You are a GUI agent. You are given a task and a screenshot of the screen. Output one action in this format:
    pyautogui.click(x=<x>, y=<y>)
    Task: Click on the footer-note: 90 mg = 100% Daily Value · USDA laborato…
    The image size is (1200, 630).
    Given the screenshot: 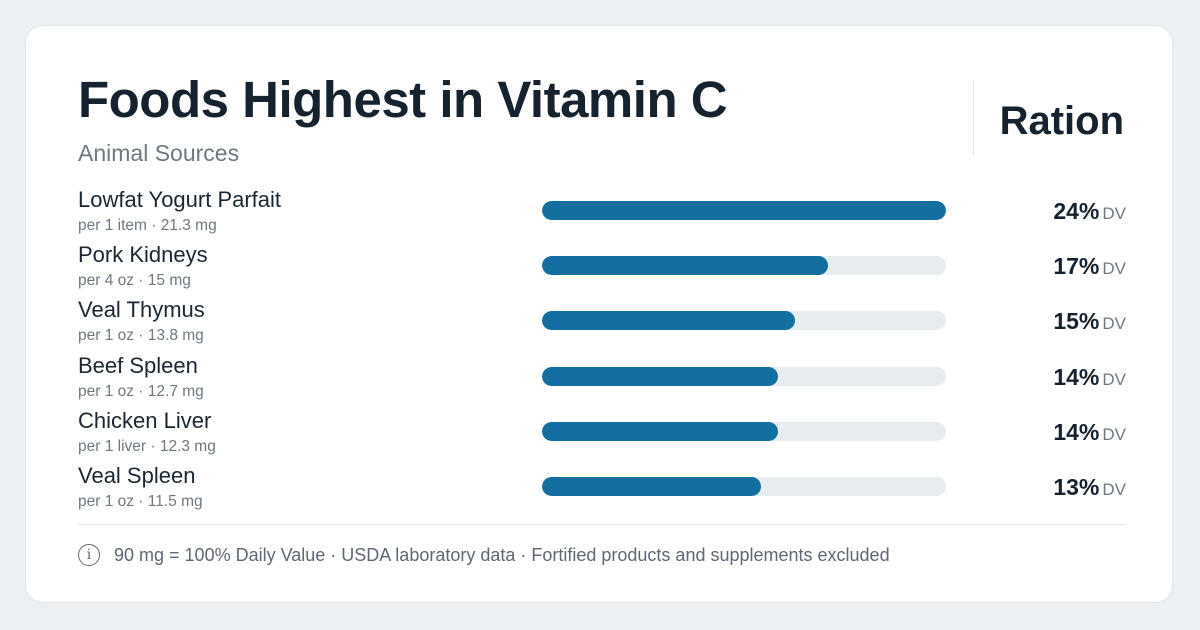 What is the action you would take?
    pyautogui.click(x=502, y=554)
    